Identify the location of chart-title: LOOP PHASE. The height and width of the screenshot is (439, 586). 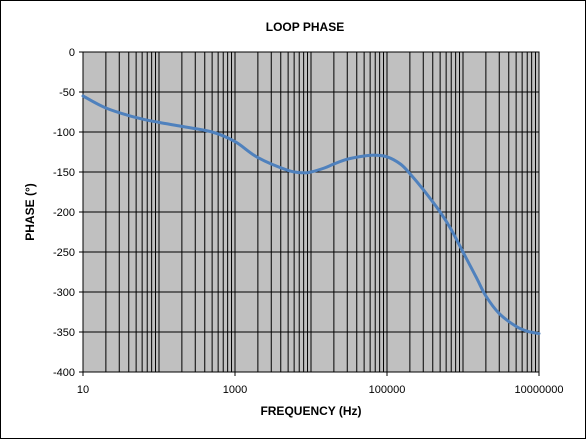
(305, 27).